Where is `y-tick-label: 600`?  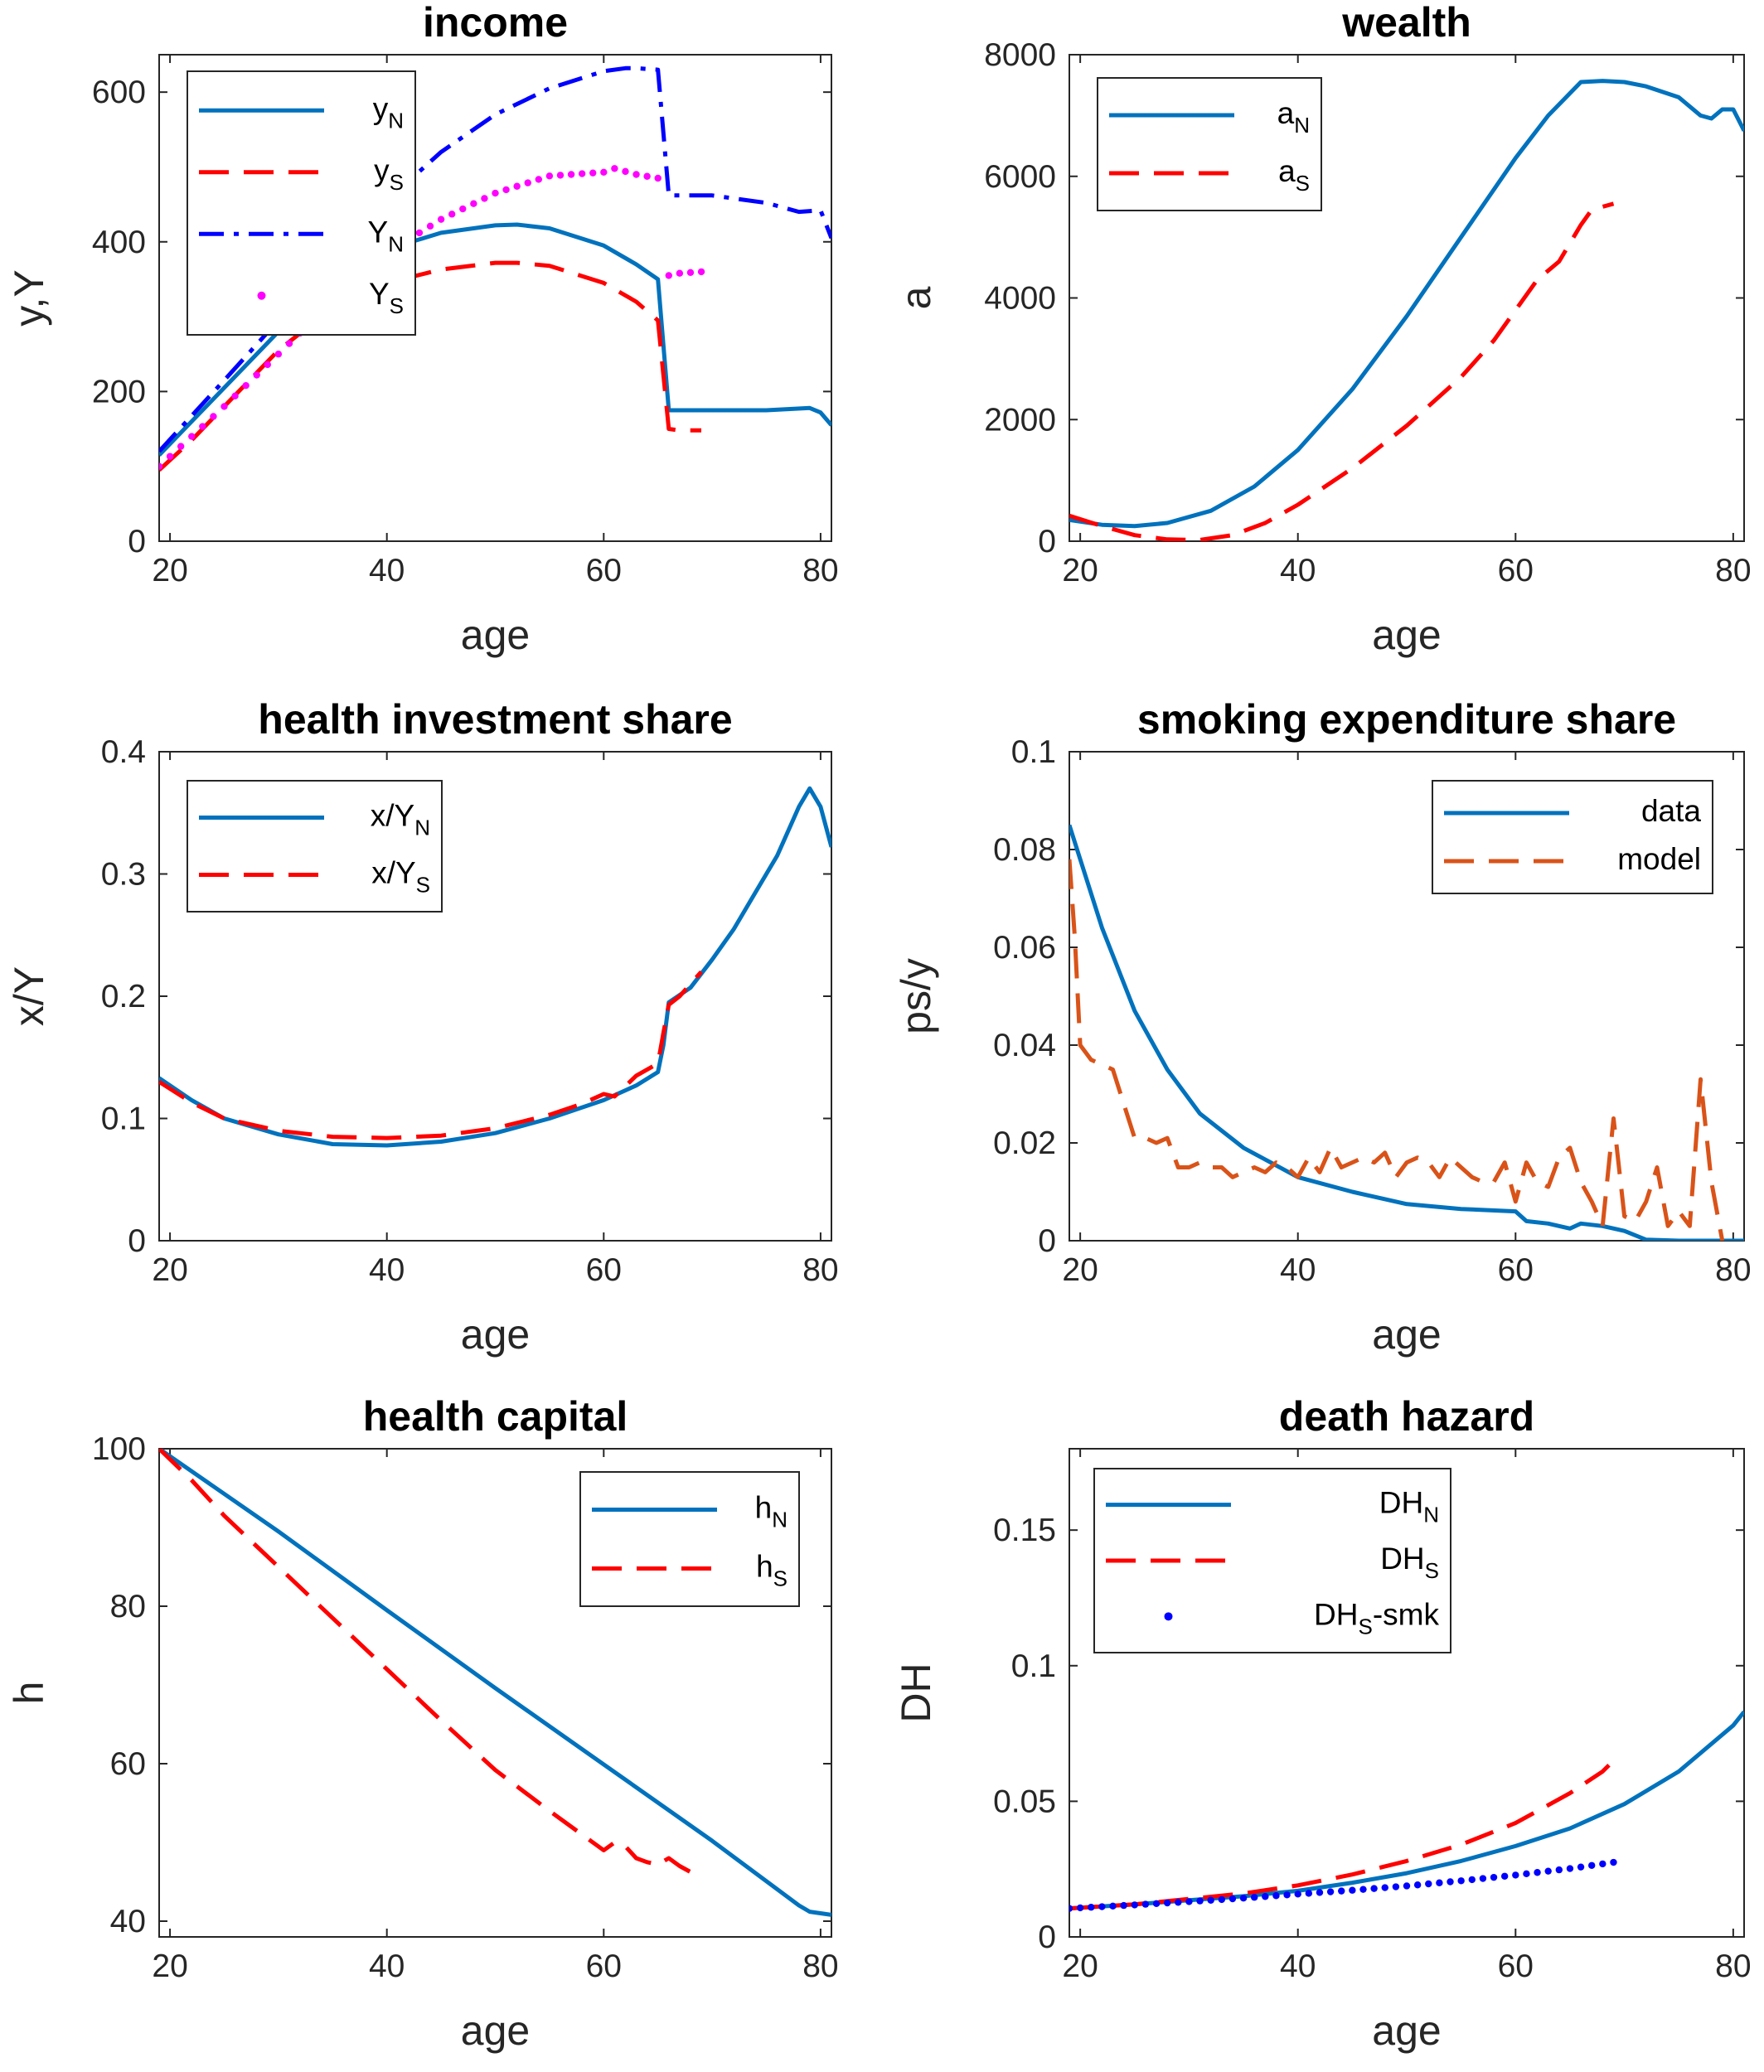
y-tick-label: 600 is located at coordinates (119, 92).